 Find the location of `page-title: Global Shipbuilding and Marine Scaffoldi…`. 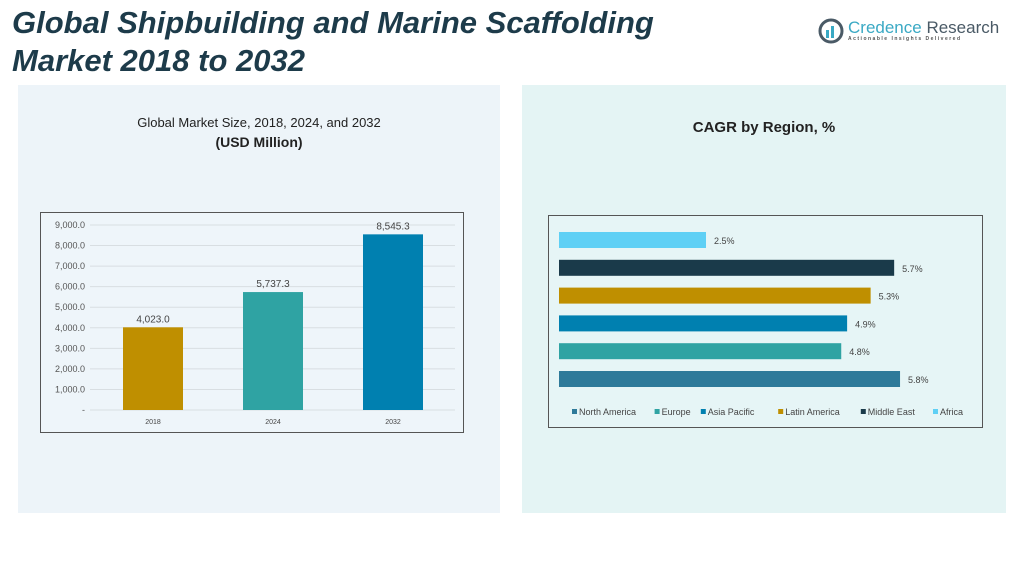

page-title: Global Shipbuilding and Marine Scaffoldi… is located at coordinates (333, 42).